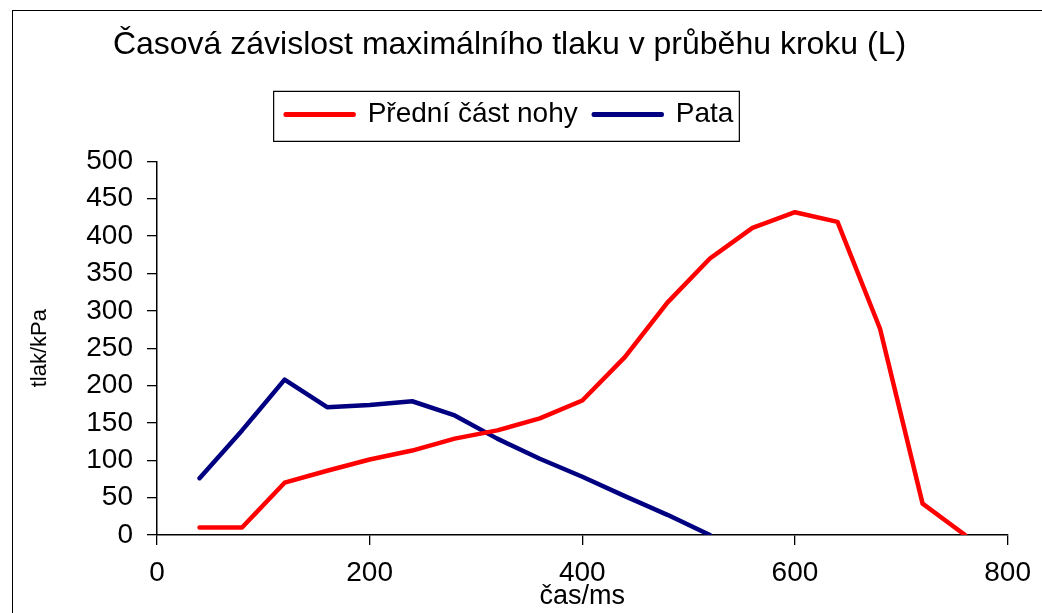 The image size is (1042, 613). What do you see at coordinates (370, 571) in the screenshot?
I see `x-tick-label: 200` at bounding box center [370, 571].